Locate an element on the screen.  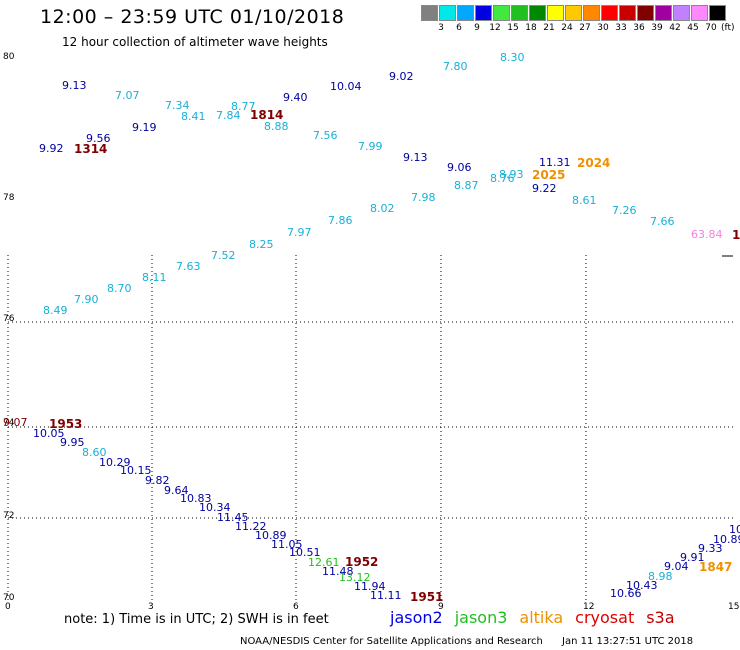
wave-height-value: 9.95 is located at coordinates (72, 442).